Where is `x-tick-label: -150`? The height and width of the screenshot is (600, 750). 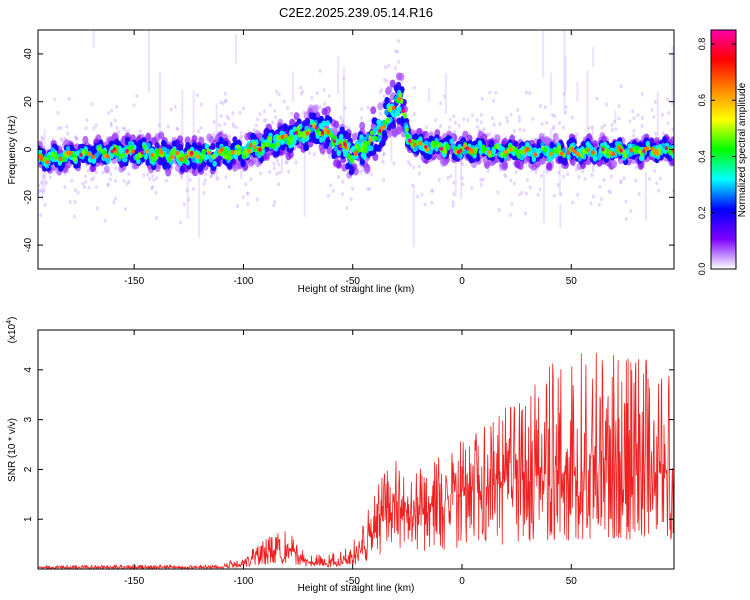 x-tick-label: -150 is located at coordinates (134, 281).